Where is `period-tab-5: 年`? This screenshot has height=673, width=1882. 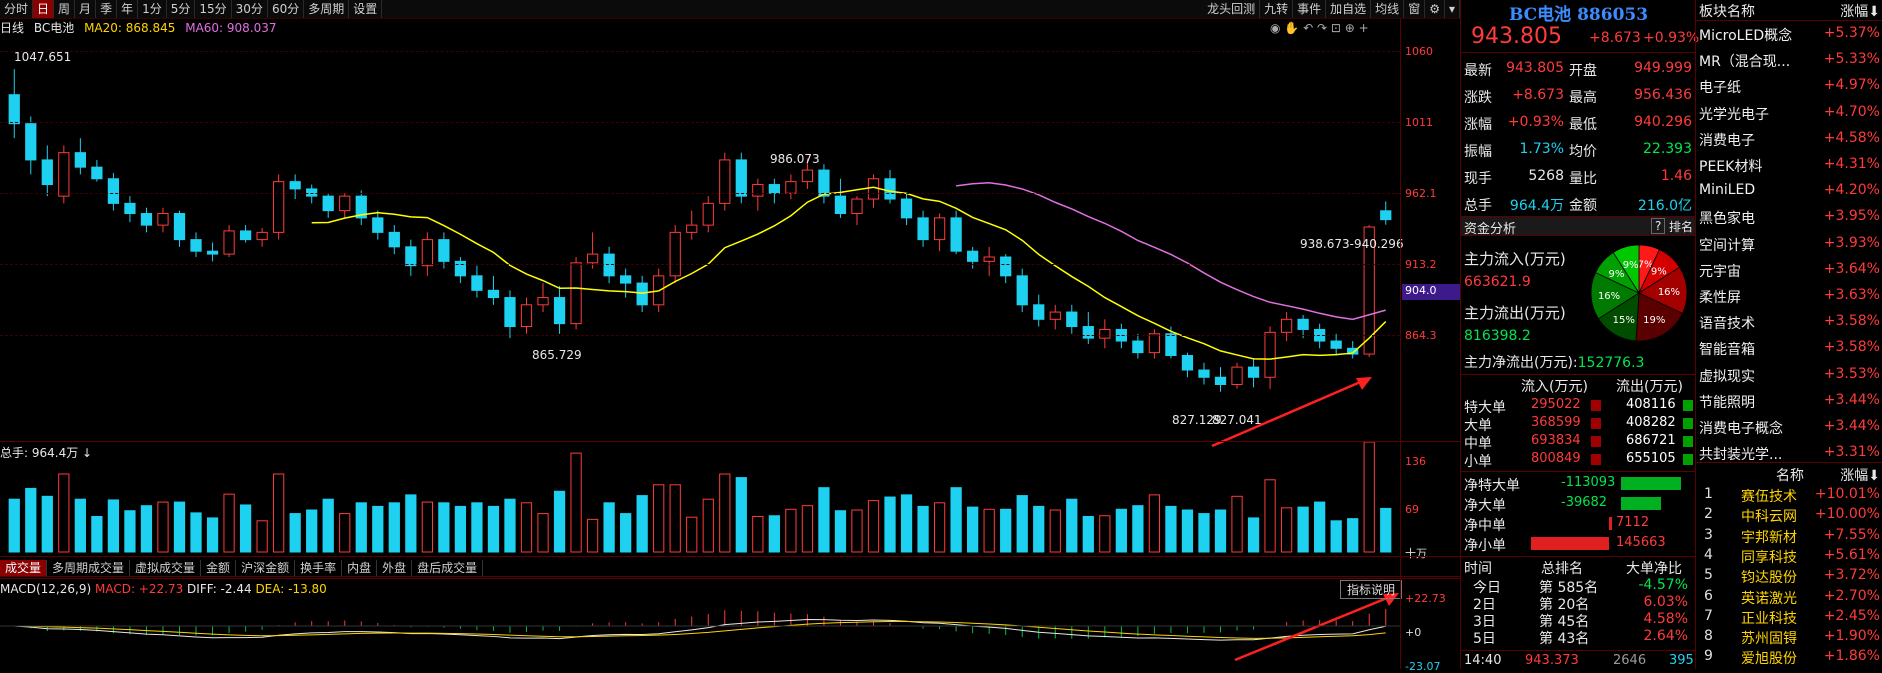 period-tab-5: 年 is located at coordinates (128, 9).